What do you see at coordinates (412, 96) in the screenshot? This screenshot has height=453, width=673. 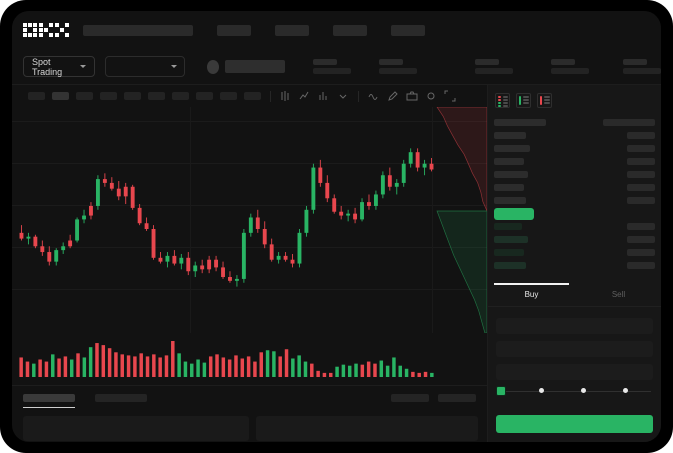 I see `camera-icon` at bounding box center [412, 96].